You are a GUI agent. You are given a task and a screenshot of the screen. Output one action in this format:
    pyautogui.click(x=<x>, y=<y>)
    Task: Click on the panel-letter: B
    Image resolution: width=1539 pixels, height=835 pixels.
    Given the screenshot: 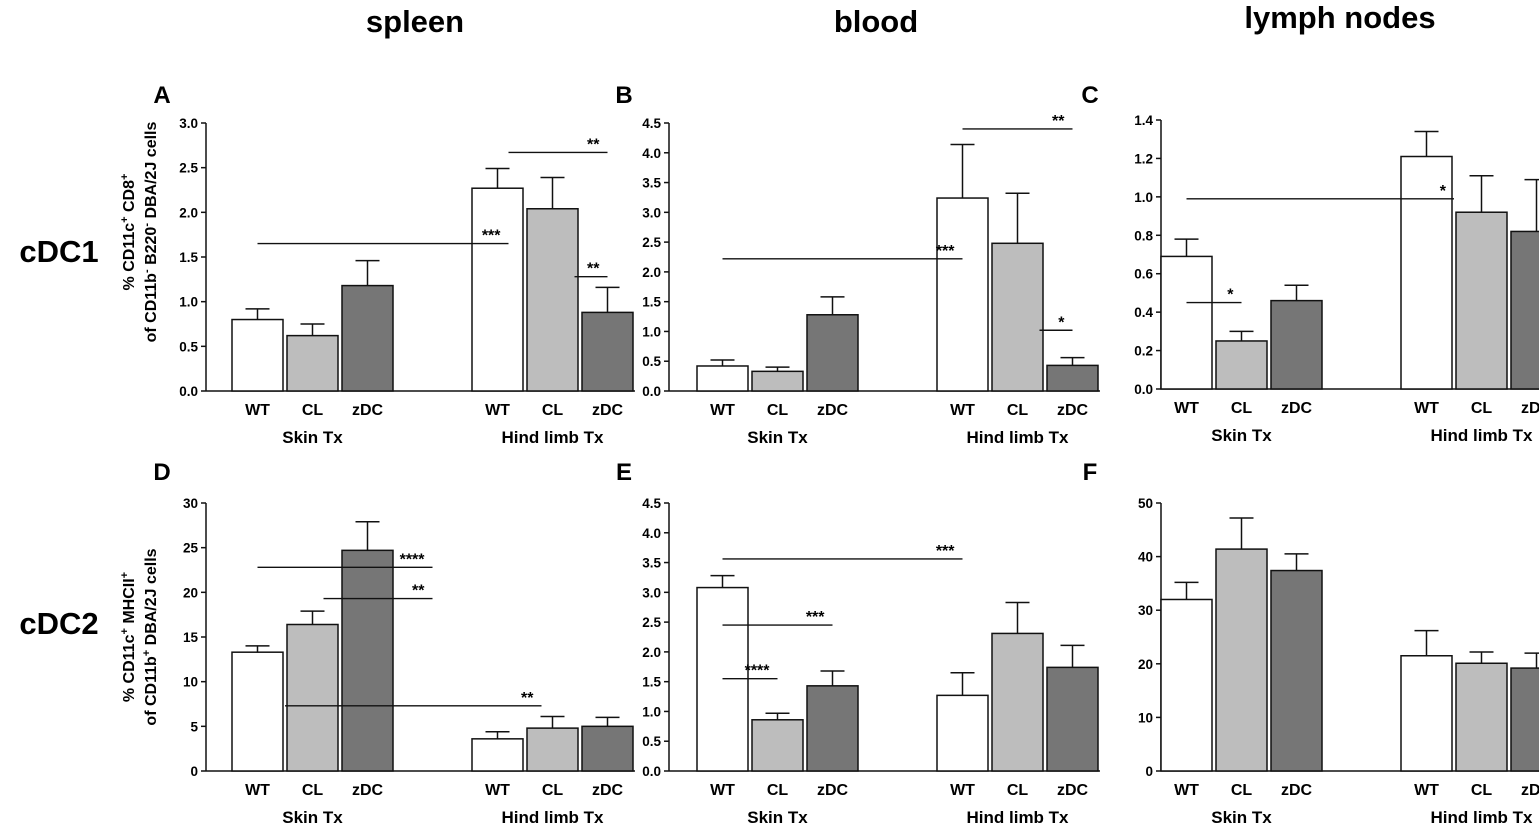 What is the action you would take?
    pyautogui.click(x=623, y=95)
    